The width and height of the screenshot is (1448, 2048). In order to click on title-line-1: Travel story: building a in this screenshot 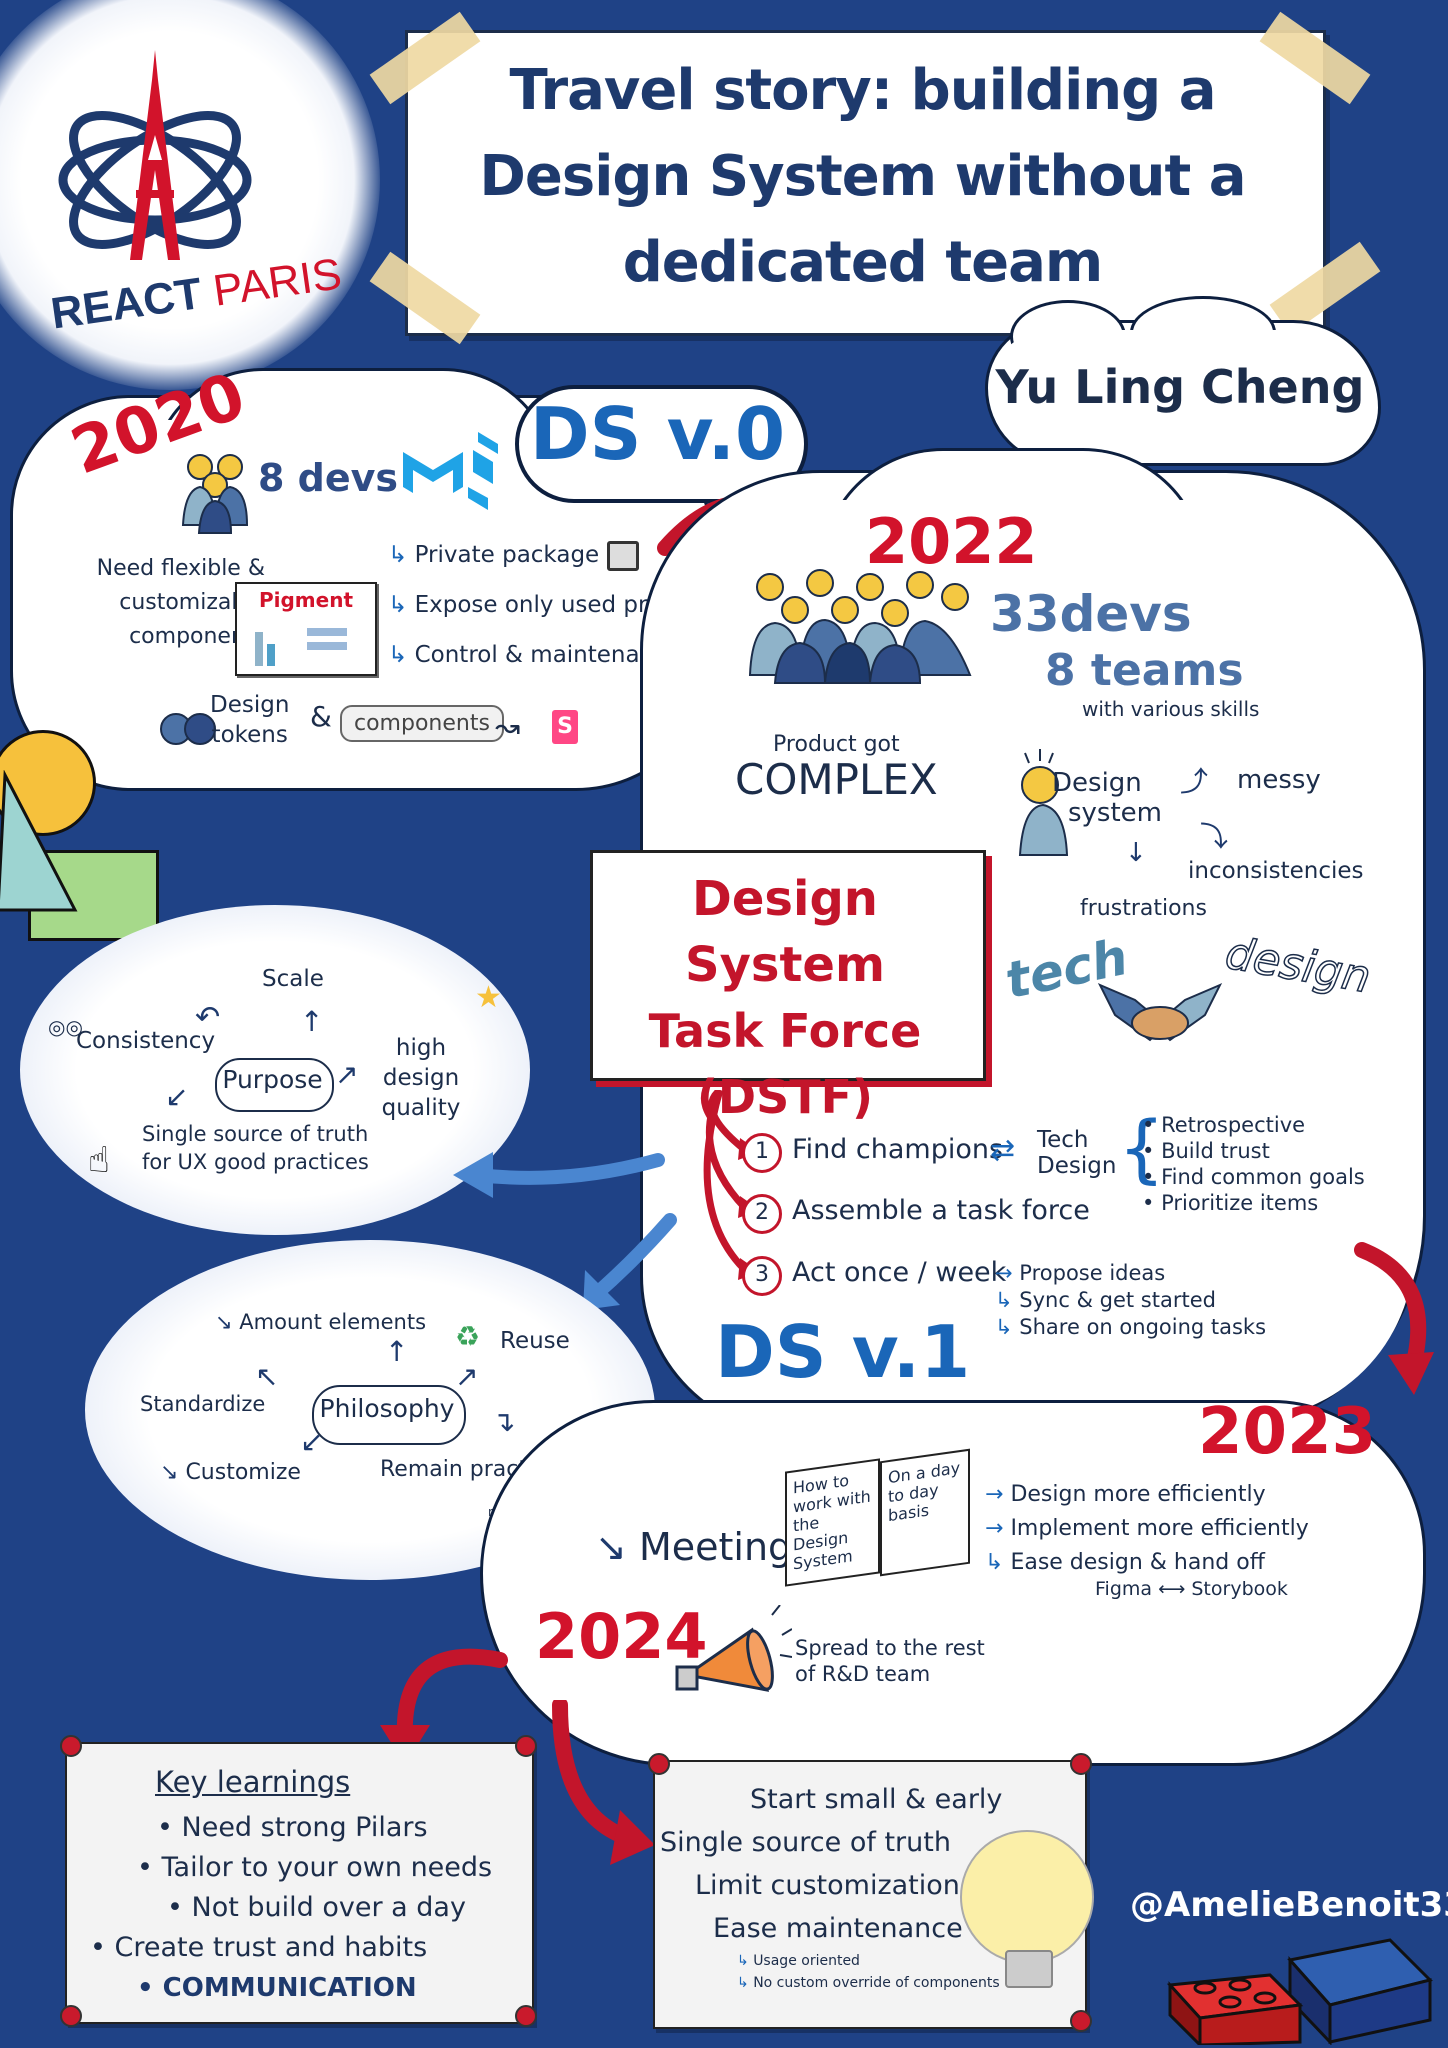, I will do `click(862, 90)`.